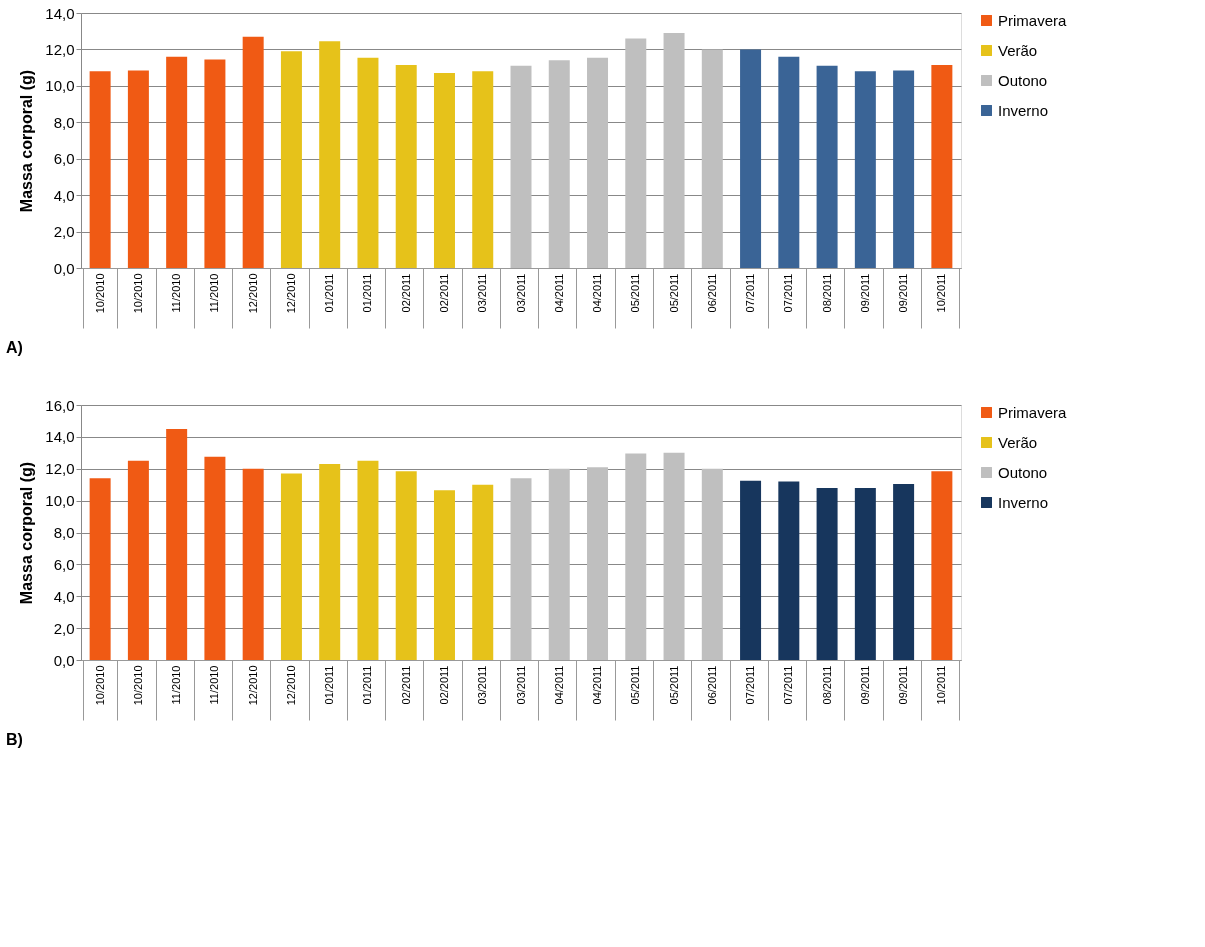  Describe the element at coordinates (14, 739) in the screenshot. I see `text: B)` at that location.